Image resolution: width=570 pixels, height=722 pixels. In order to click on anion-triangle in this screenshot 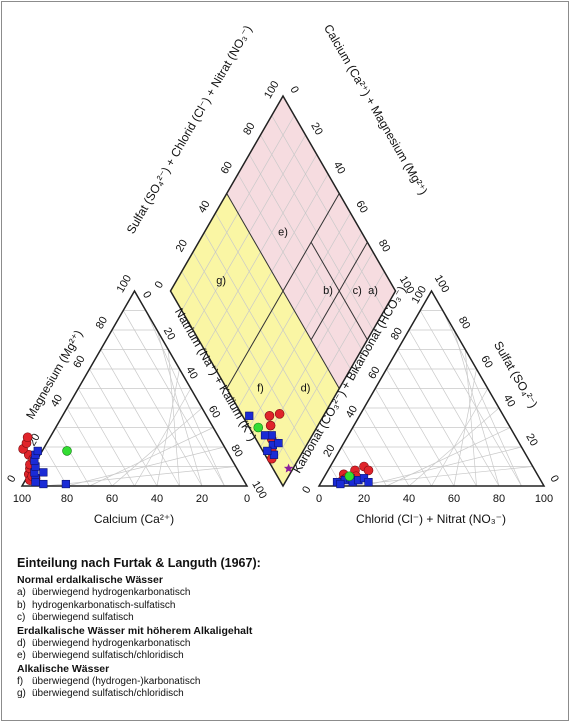, I will do `click(431, 388)`.